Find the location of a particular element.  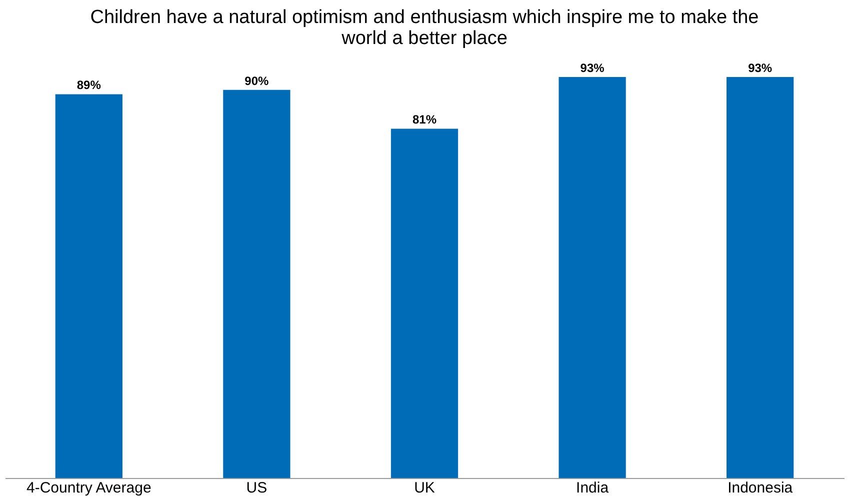

x-tick-label: UK is located at coordinates (424, 488).